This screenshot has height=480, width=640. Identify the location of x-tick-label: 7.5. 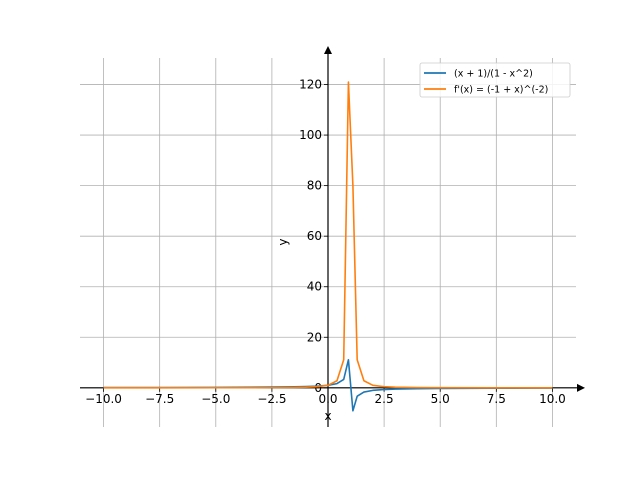
(496, 399).